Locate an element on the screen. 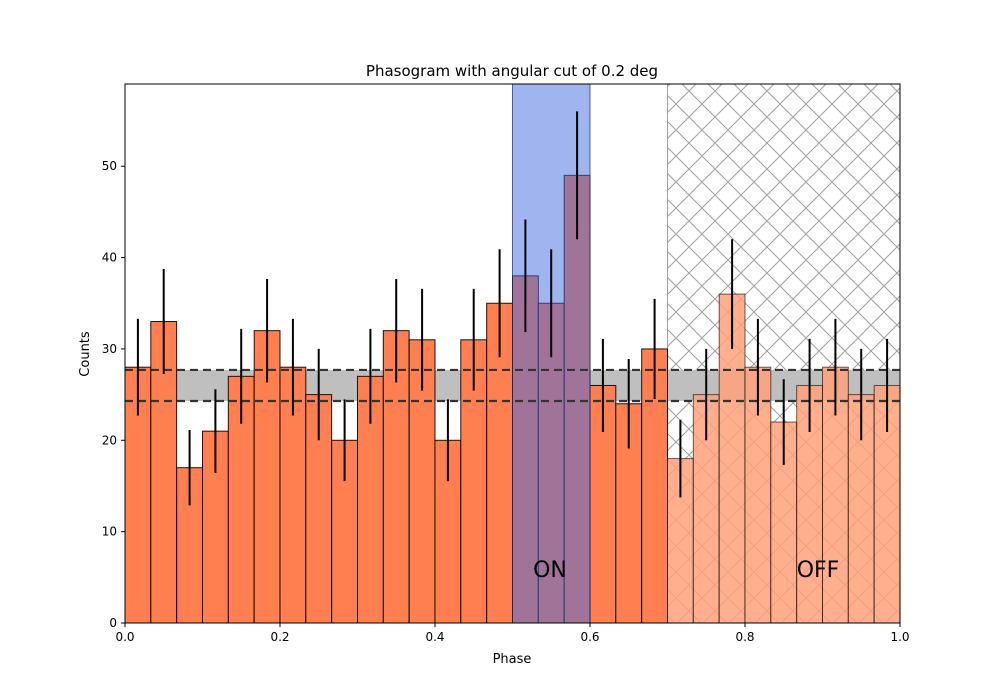  on-region-label: ON is located at coordinates (550, 570).